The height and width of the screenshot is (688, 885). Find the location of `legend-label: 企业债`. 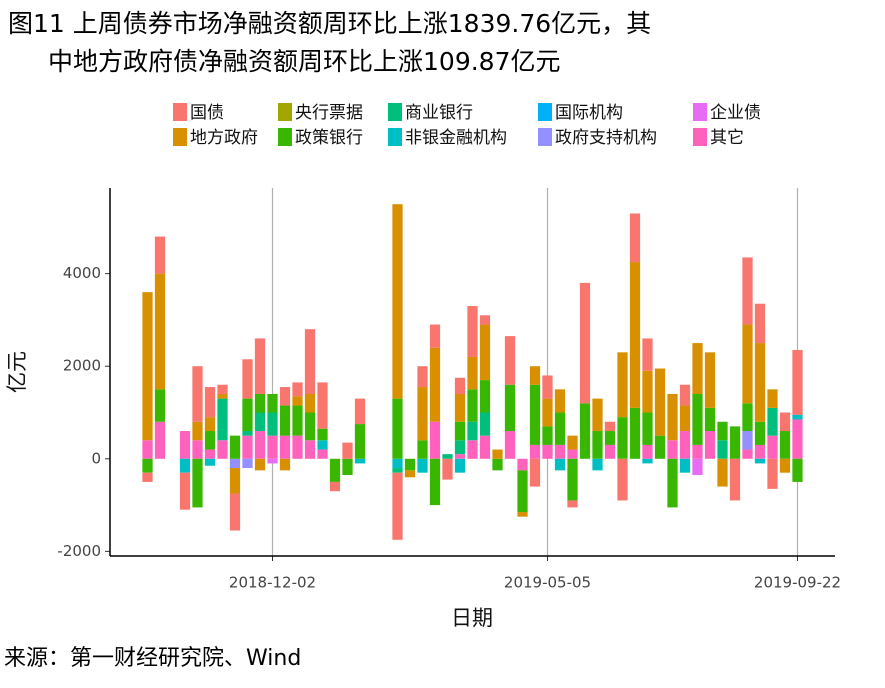

legend-label: 企业债 is located at coordinates (735, 113).